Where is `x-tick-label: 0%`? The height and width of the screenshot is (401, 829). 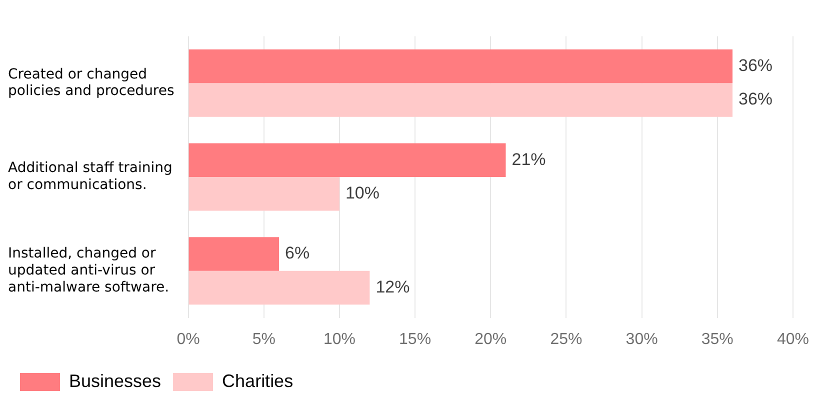 x-tick-label: 0% is located at coordinates (188, 339).